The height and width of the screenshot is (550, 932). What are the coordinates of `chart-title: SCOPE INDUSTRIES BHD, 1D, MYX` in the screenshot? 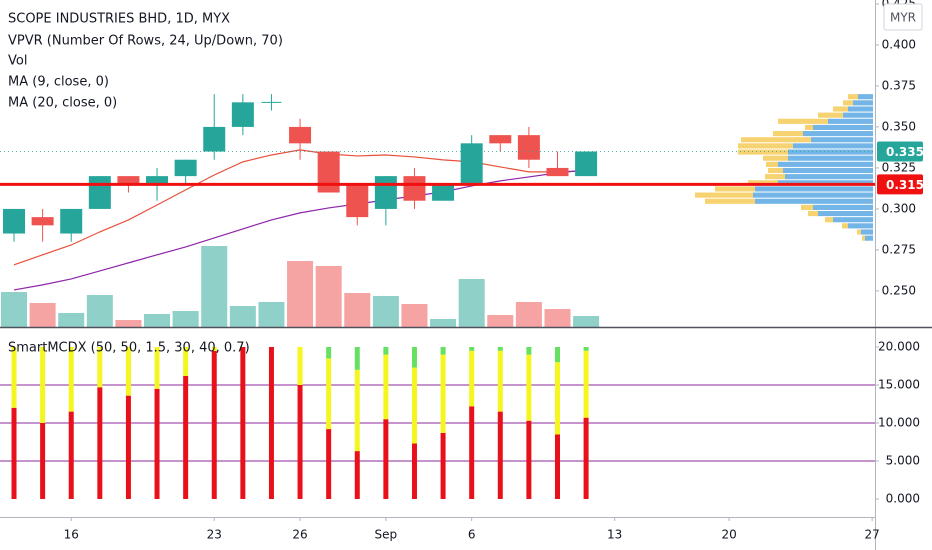 It's located at (119, 19).